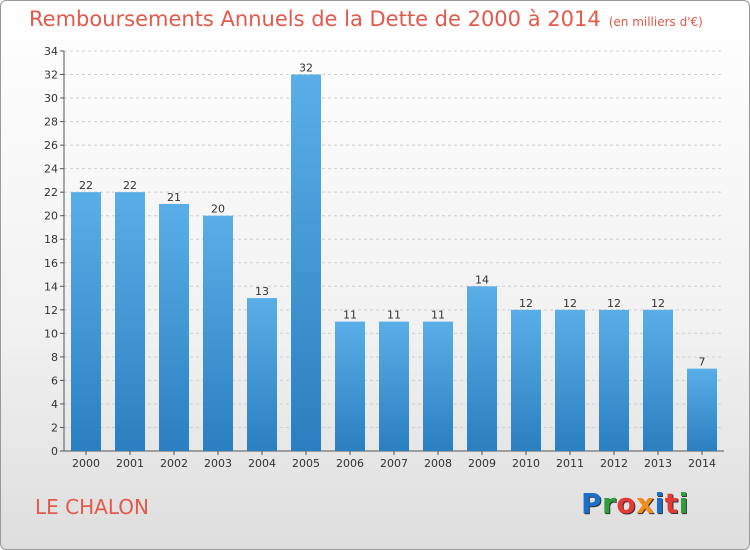 Image resolution: width=750 pixels, height=550 pixels. Describe the element at coordinates (702, 362) in the screenshot. I see `bar-value-label: 7` at that location.